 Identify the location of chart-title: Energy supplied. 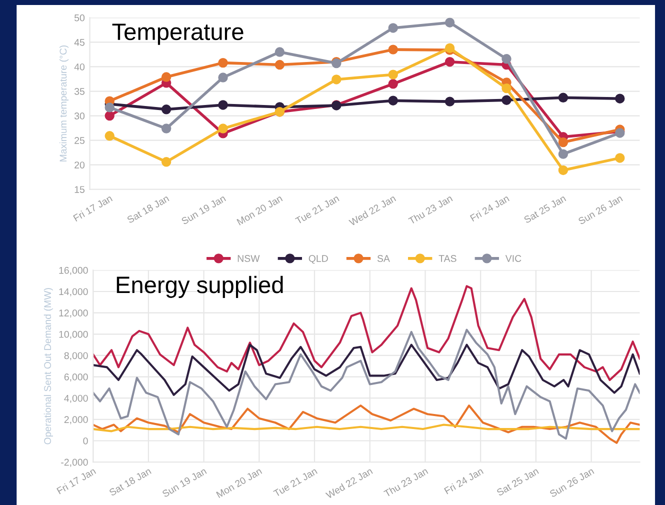
(199, 287).